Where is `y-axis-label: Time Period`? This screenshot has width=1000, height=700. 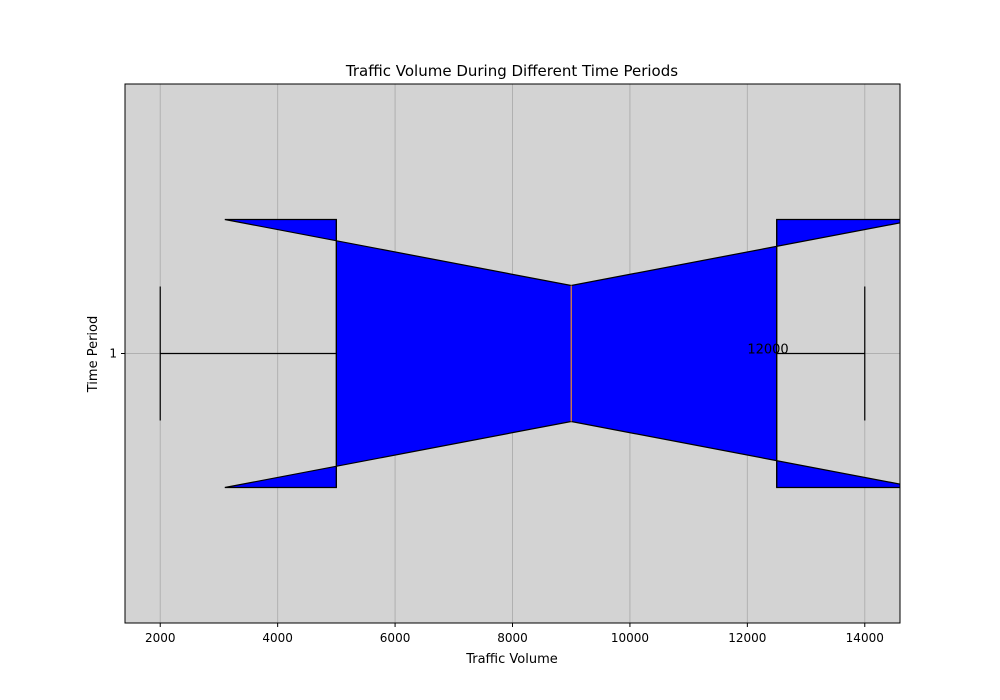
y-axis-label: Time Period is located at coordinates (93, 354).